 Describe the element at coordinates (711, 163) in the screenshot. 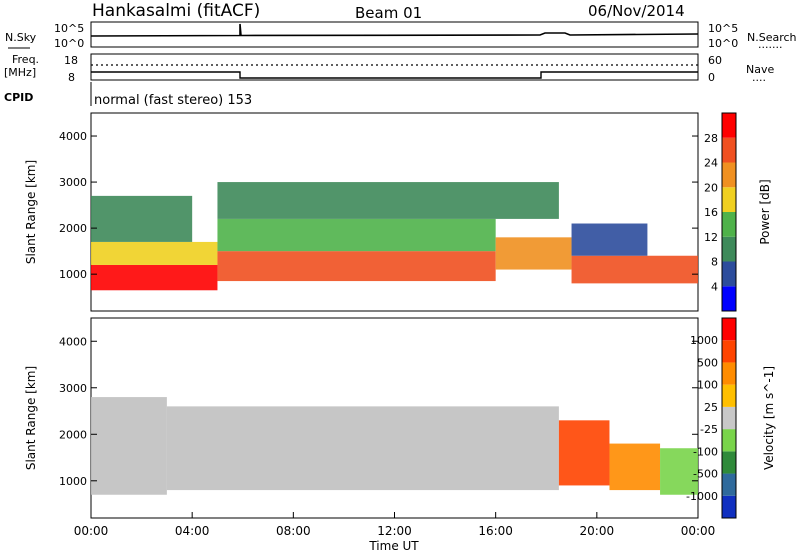

I see `power-colorbar-tick-5: 24` at that location.